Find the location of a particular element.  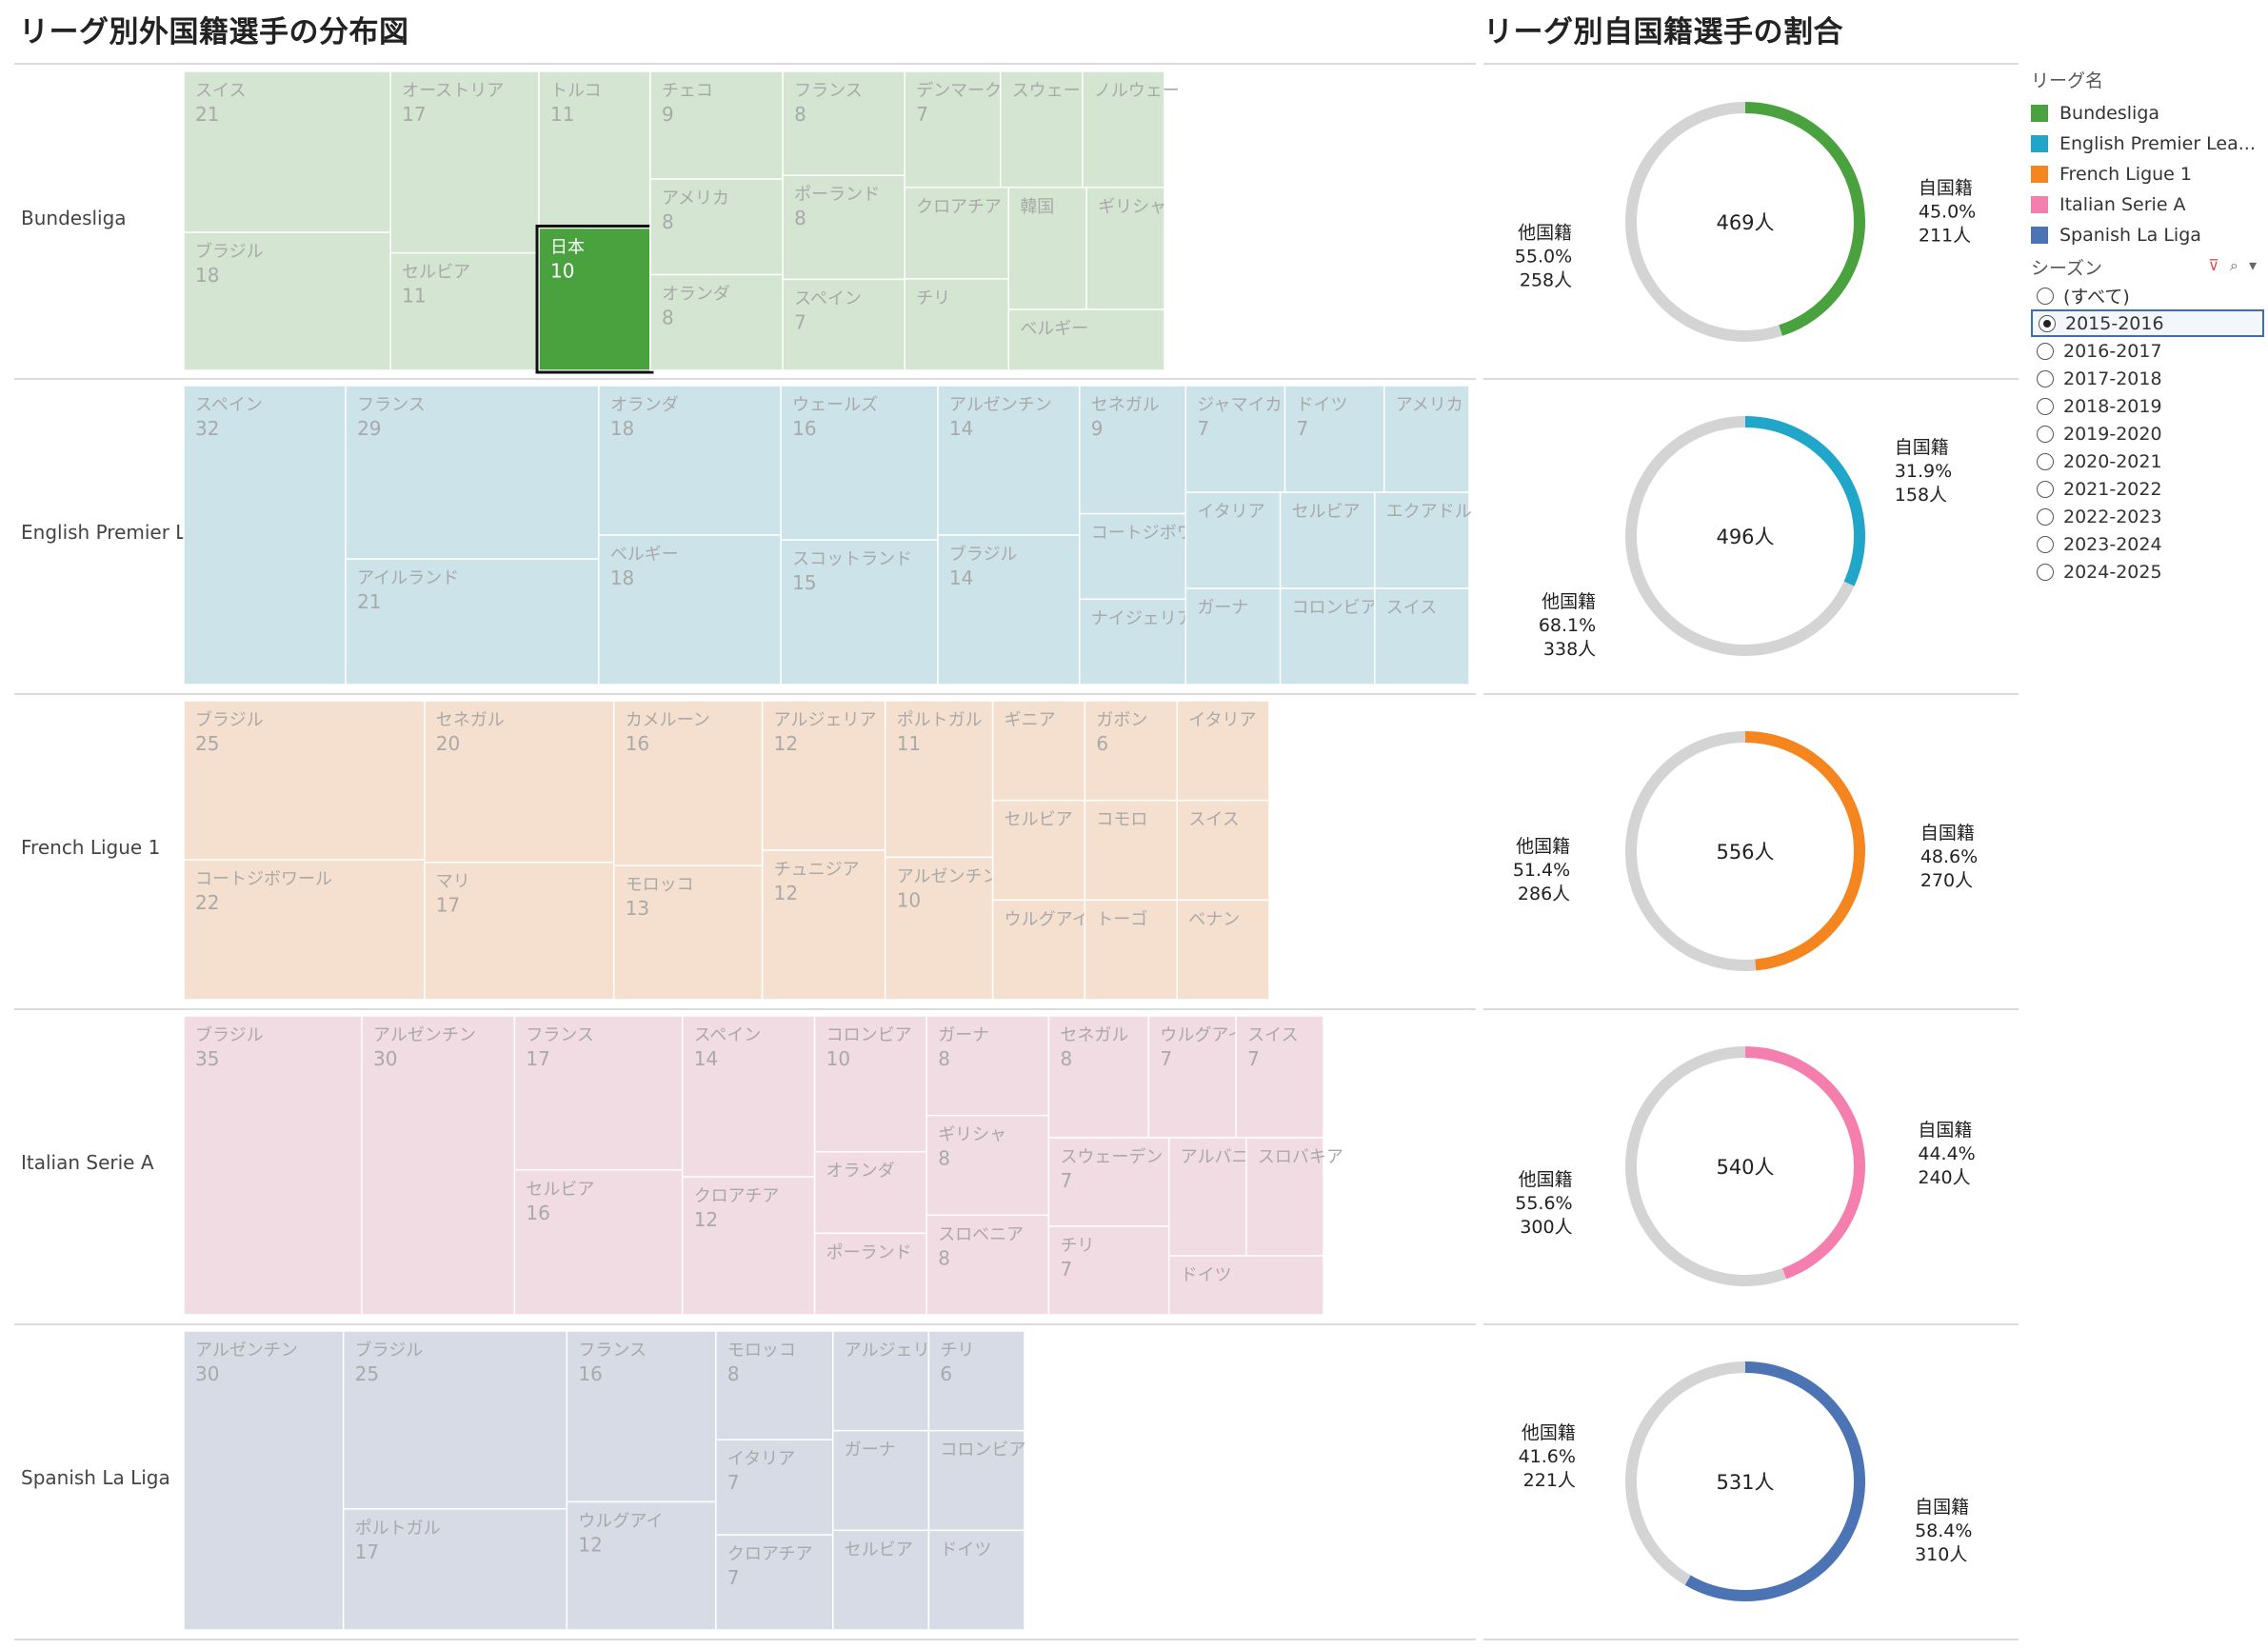

treemap-cell-value: 11 is located at coordinates (562, 114).